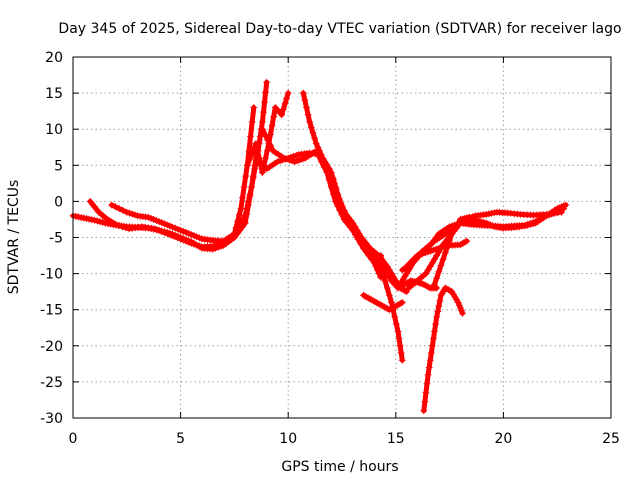 The image size is (640, 480). I want to click on series-arc14-band, so click(443, 349).